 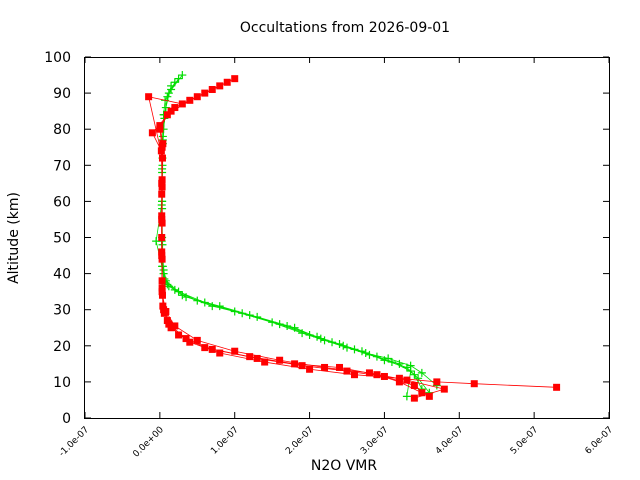 I want to click on x-tick-label: 1.0e-07, so click(x=225, y=441).